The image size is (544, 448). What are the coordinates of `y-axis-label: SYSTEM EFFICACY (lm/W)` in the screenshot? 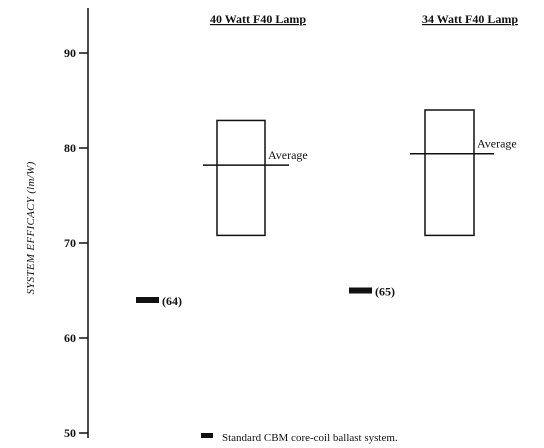 It's located at (31, 227).